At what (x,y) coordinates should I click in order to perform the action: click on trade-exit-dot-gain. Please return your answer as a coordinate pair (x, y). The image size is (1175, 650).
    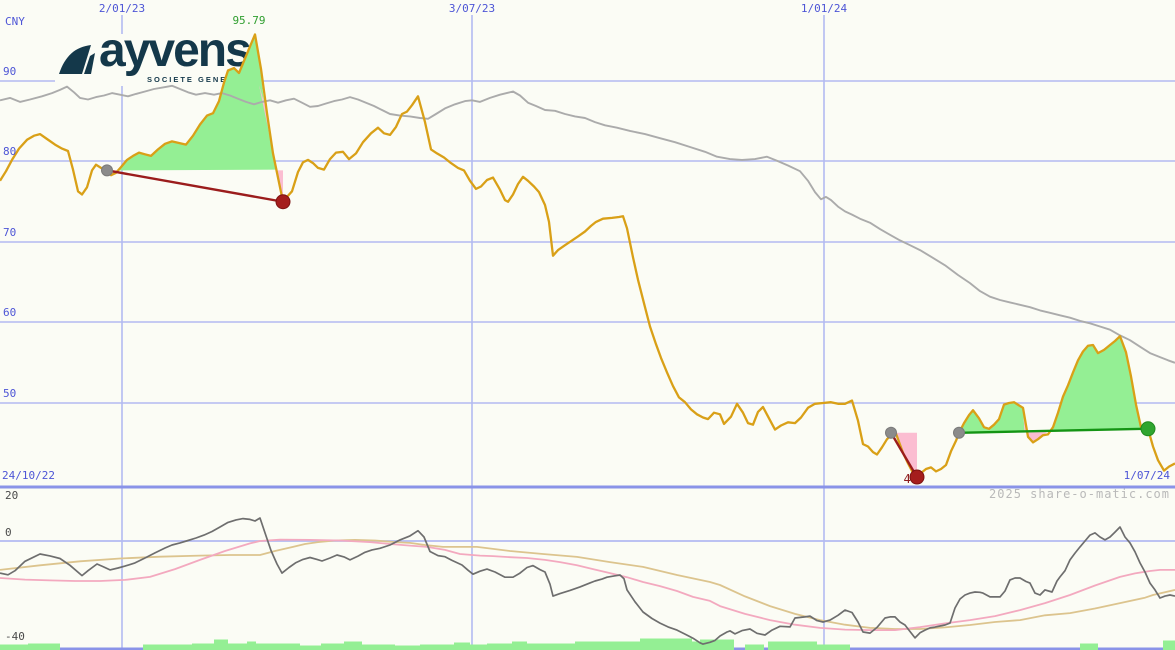
    Looking at the image, I should click on (1148, 429).